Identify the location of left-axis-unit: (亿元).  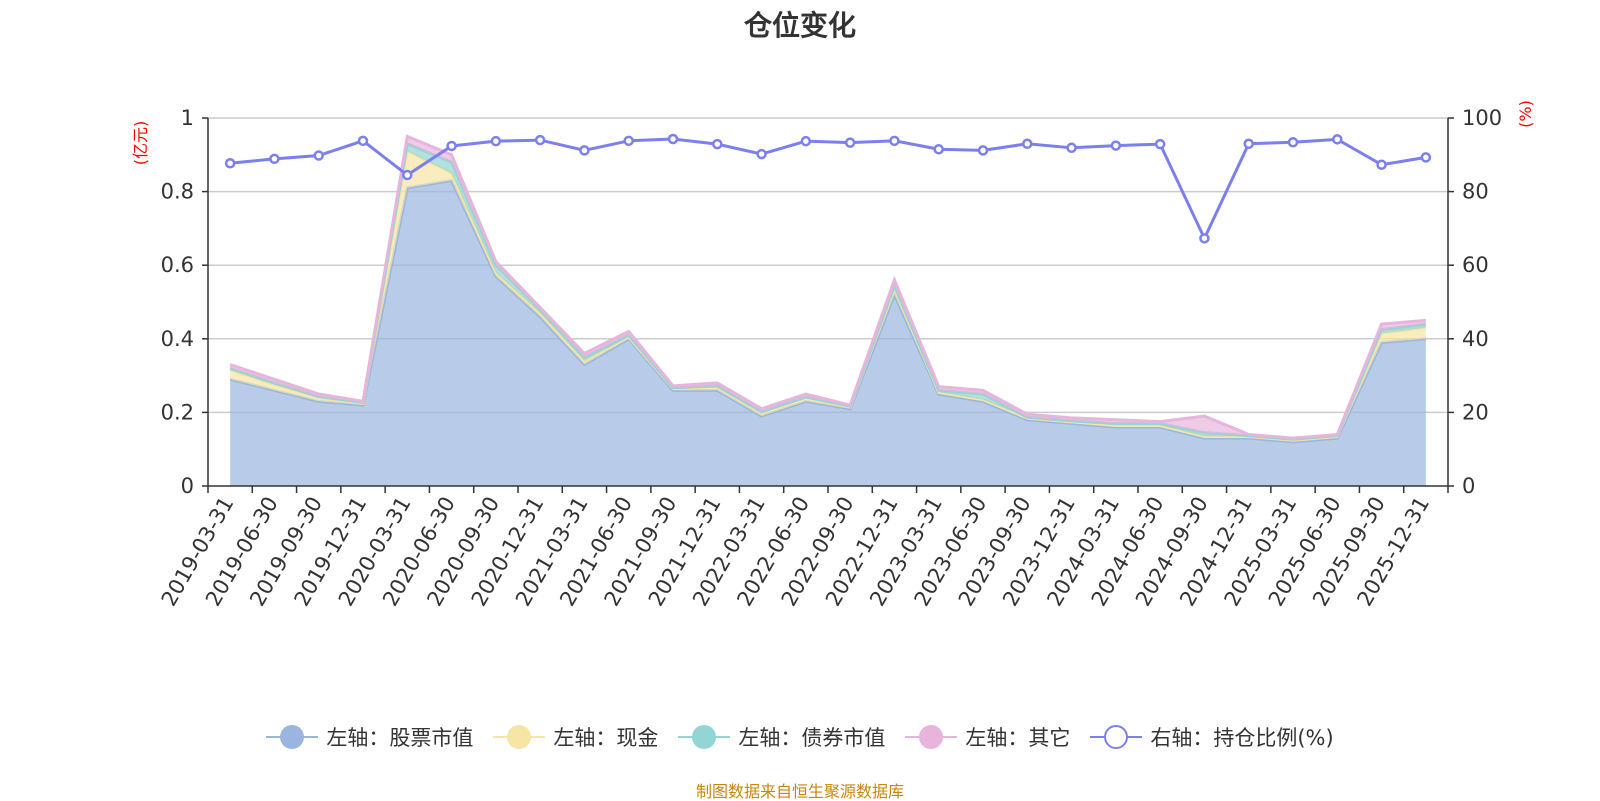
(140, 143).